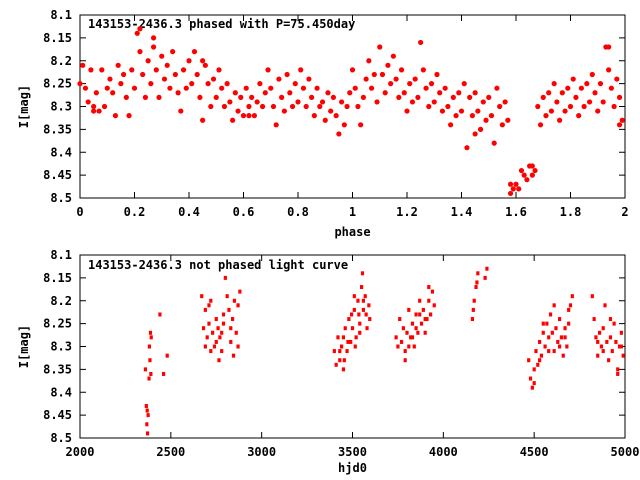 Image resolution: width=640 pixels, height=480 pixels. Describe the element at coordinates (24, 346) in the screenshot. I see `y-axis-label: I[mag]` at that location.